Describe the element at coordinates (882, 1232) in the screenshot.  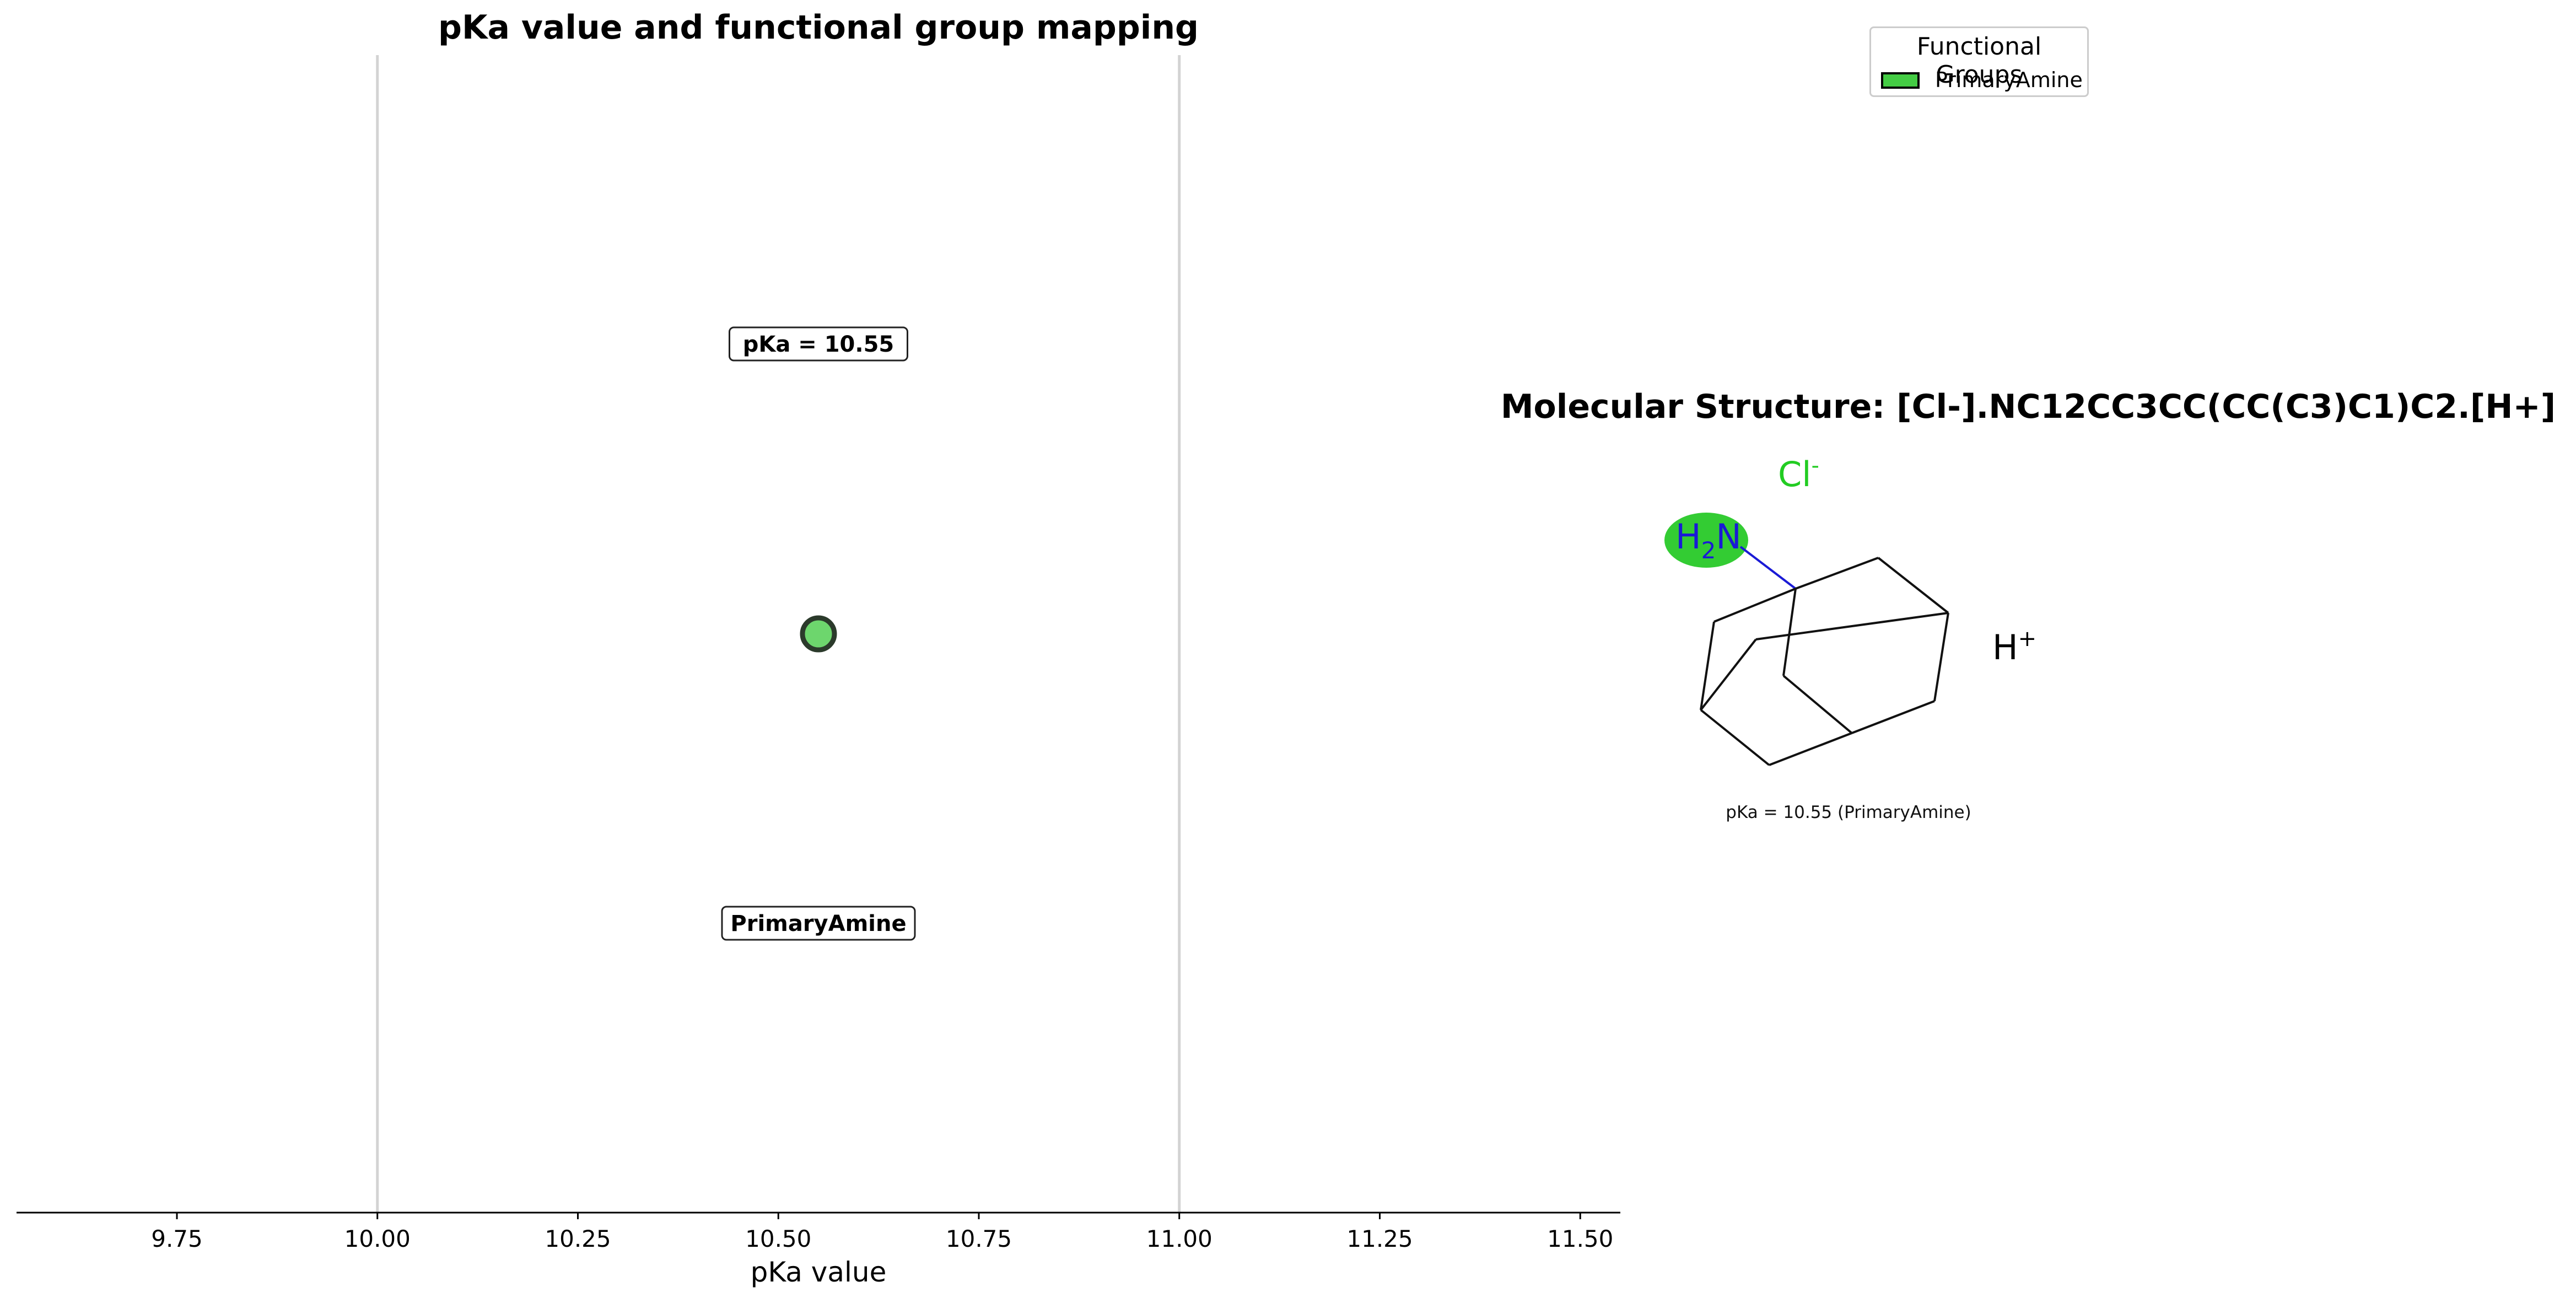
I see `x-axis-ticks: 9.75 10.00 10.25 10.50 10.75 11.00 11.25 11.50` at that location.